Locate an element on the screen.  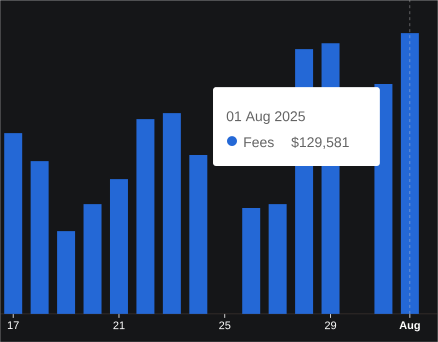
annotation: $129,581 is located at coordinates (320, 142).